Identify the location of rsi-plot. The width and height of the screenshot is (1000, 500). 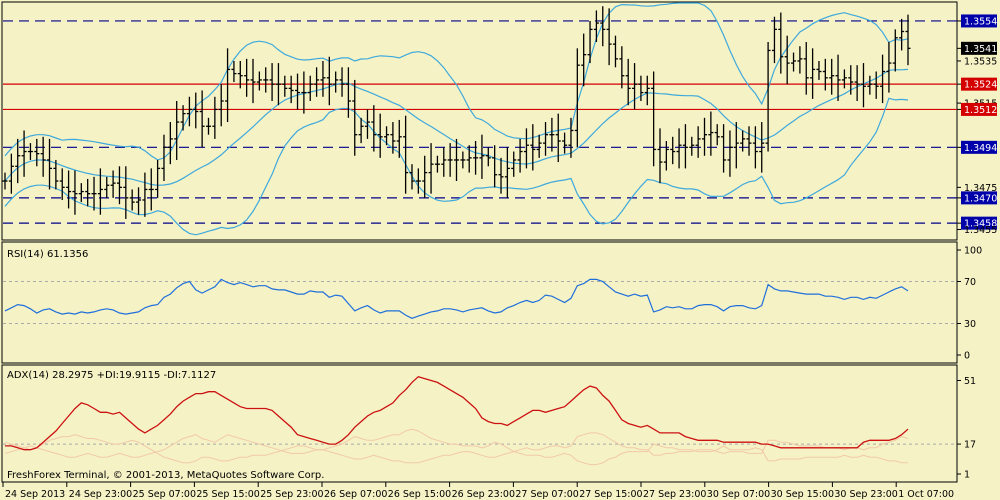
(480, 301).